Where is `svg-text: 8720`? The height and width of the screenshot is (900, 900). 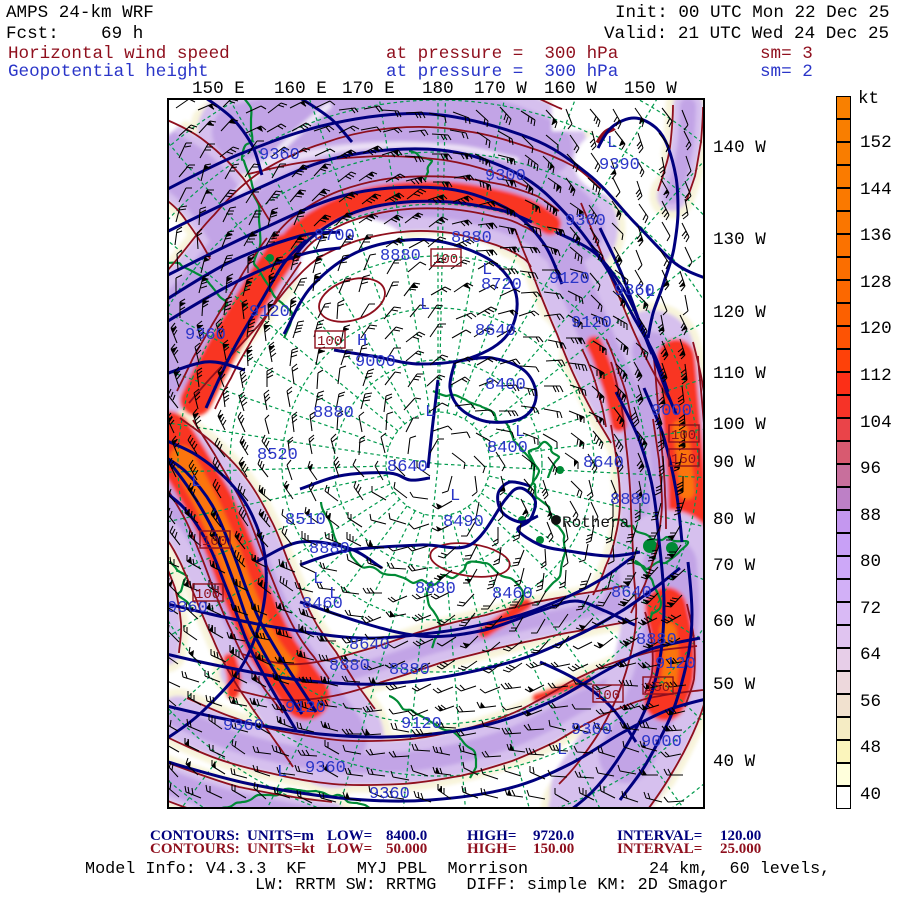 svg-text: 8720 is located at coordinates (501, 285).